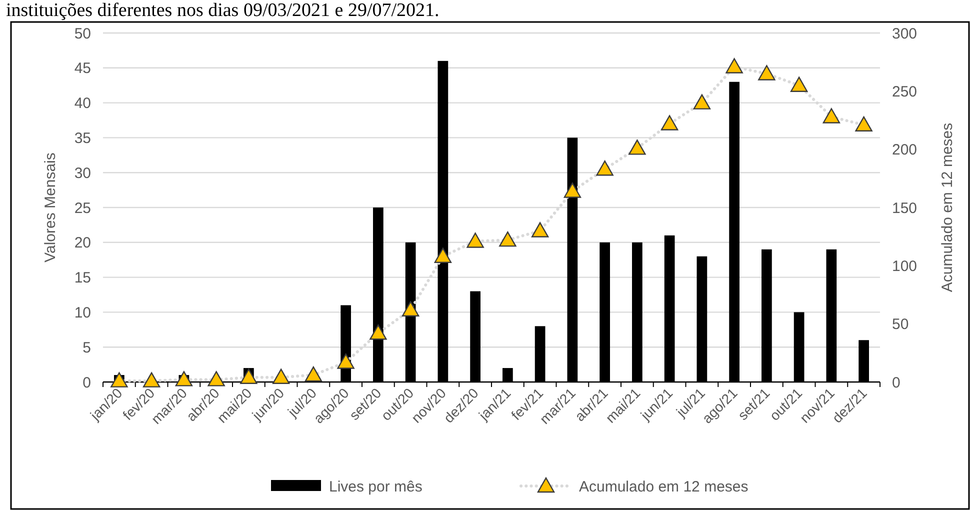 This screenshot has height=511, width=972. What do you see at coordinates (86, 383) in the screenshot?
I see `y-tick-label: 0` at bounding box center [86, 383].